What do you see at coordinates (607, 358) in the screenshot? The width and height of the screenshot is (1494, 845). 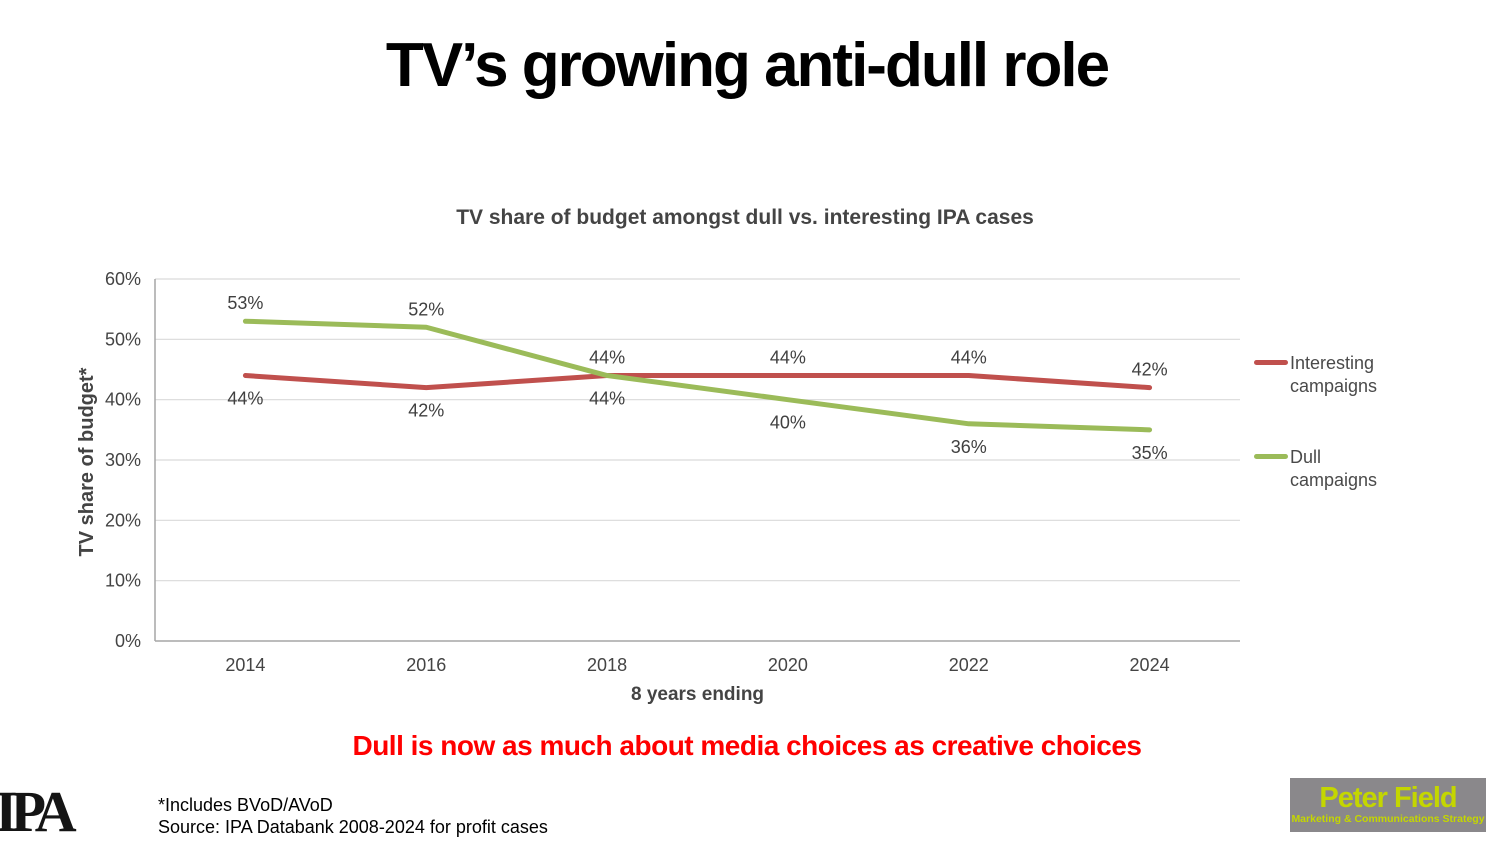 I see `data-label-interesting-campaigns-2018: 44%` at bounding box center [607, 358].